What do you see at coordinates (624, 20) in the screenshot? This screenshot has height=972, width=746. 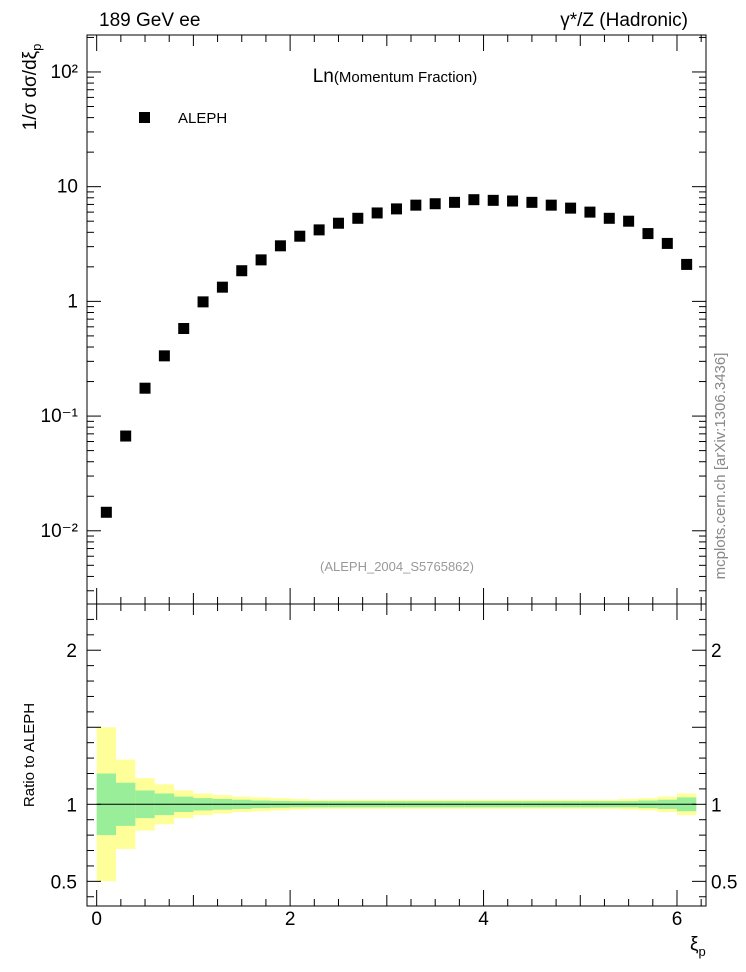 I see `process-label: γ*/Z (Hadronic)` at bounding box center [624, 20].